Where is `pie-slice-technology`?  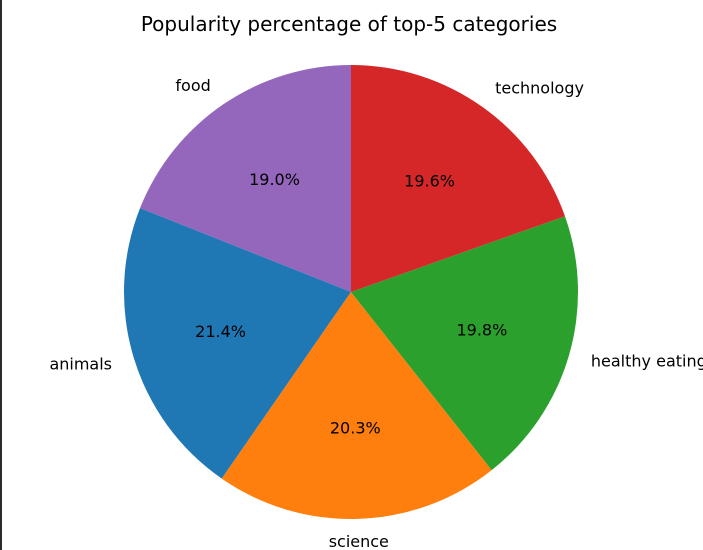 pie-slice-technology is located at coordinates (458, 178).